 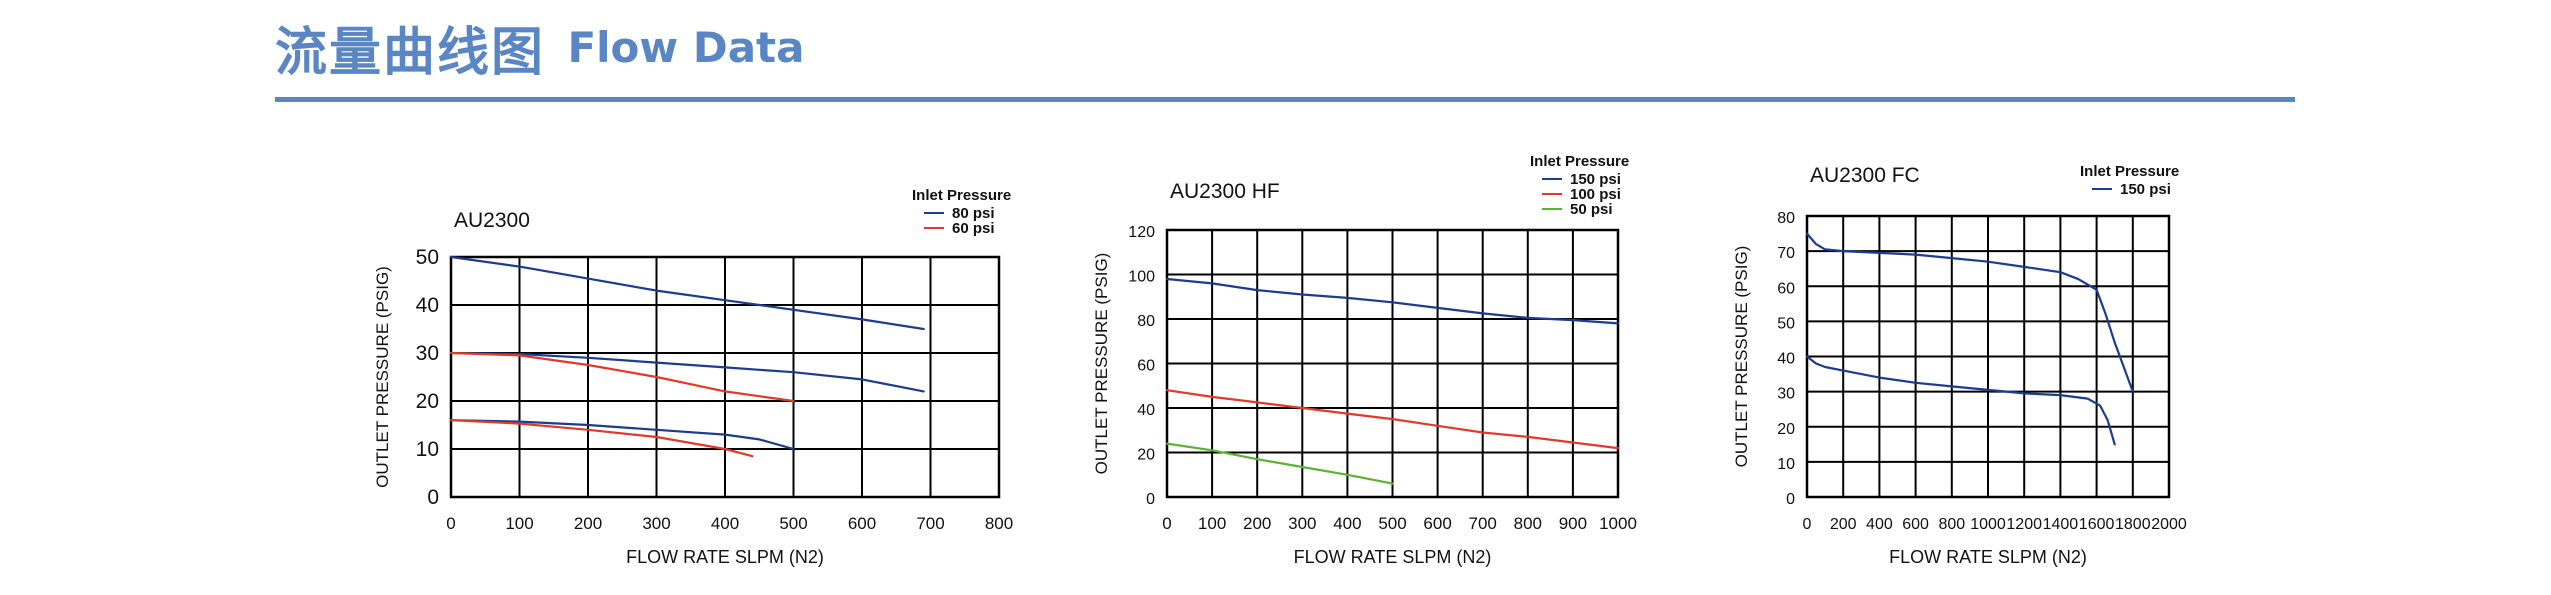 What do you see at coordinates (1285, 47) in the screenshot?
I see `page-header: 流量曲线图 Flow Data` at bounding box center [1285, 47].